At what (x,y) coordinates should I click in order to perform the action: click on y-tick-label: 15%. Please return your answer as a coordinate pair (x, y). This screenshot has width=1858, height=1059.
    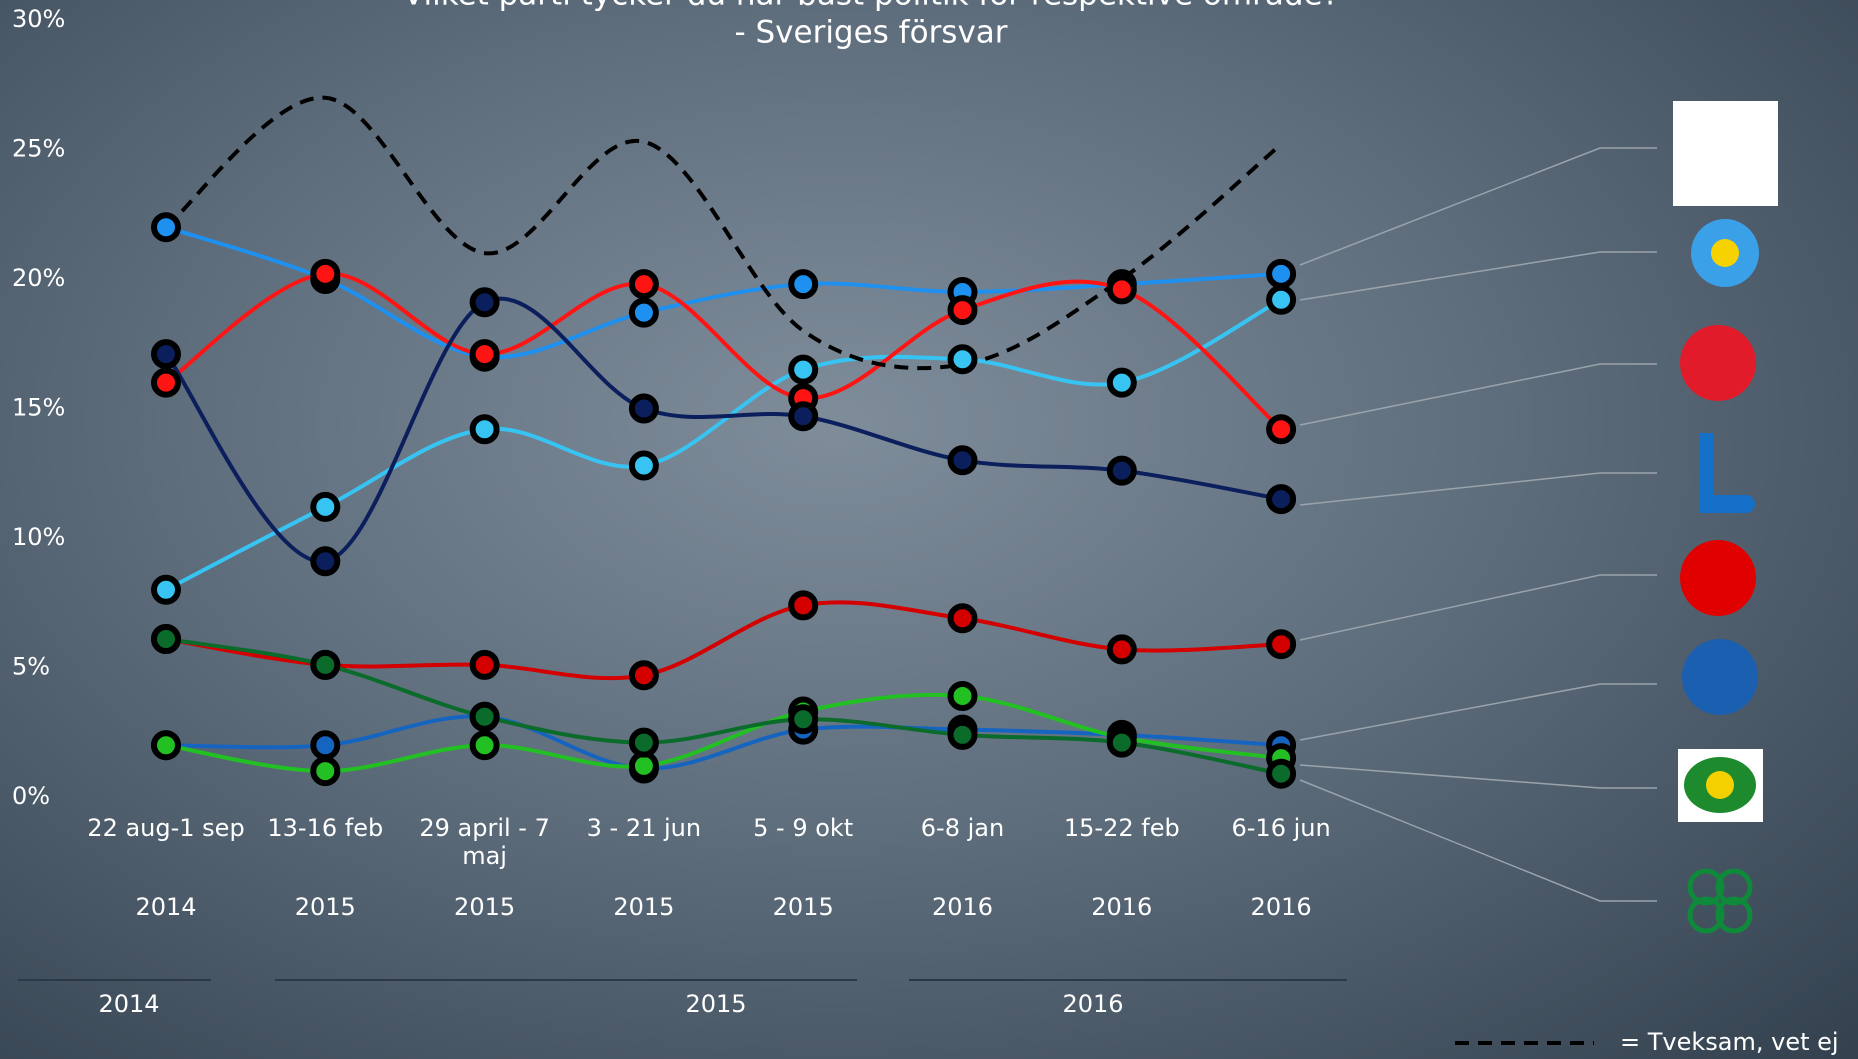
    Looking at the image, I should click on (38, 408).